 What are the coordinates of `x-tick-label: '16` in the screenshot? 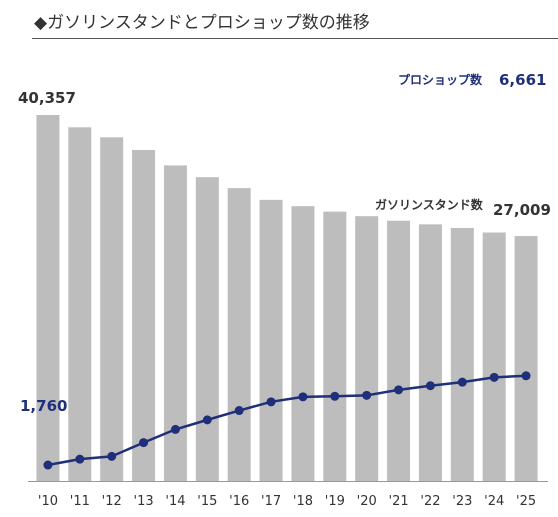 It's located at (239, 501).